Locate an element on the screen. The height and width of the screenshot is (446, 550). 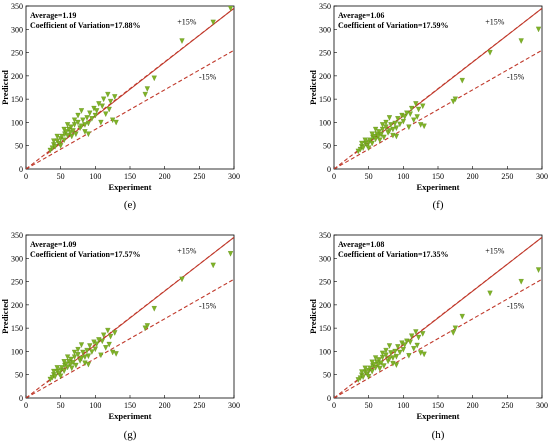
x-tick-label: 250 is located at coordinates (199, 405).